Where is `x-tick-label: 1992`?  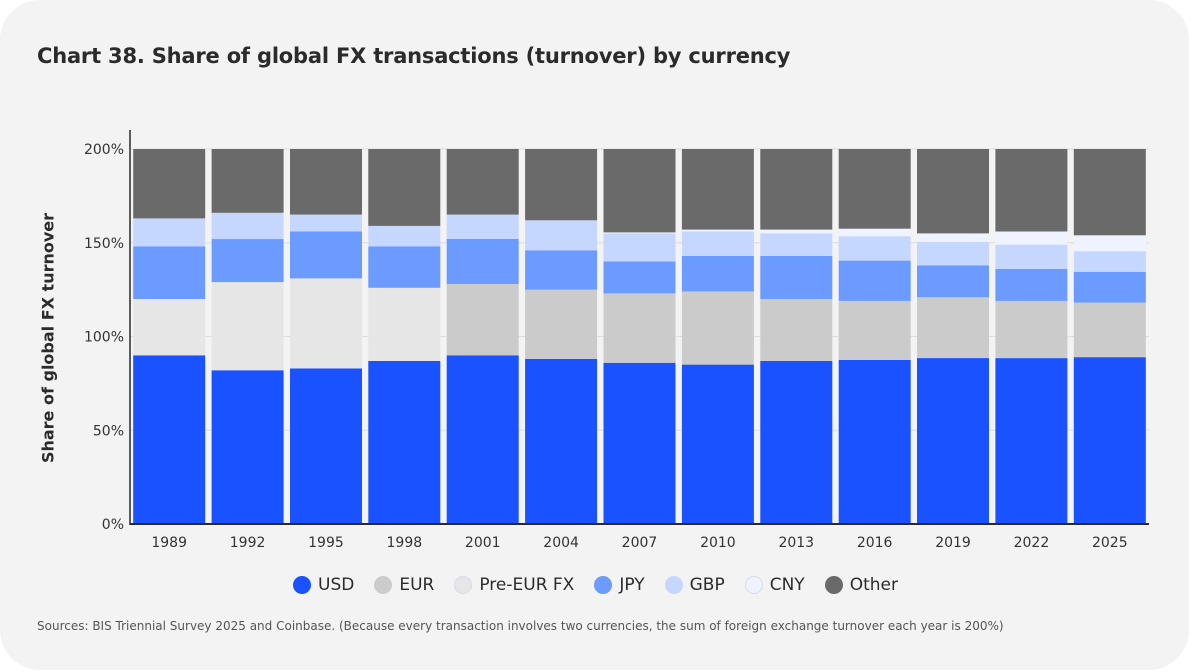 x-tick-label: 1992 is located at coordinates (248, 543).